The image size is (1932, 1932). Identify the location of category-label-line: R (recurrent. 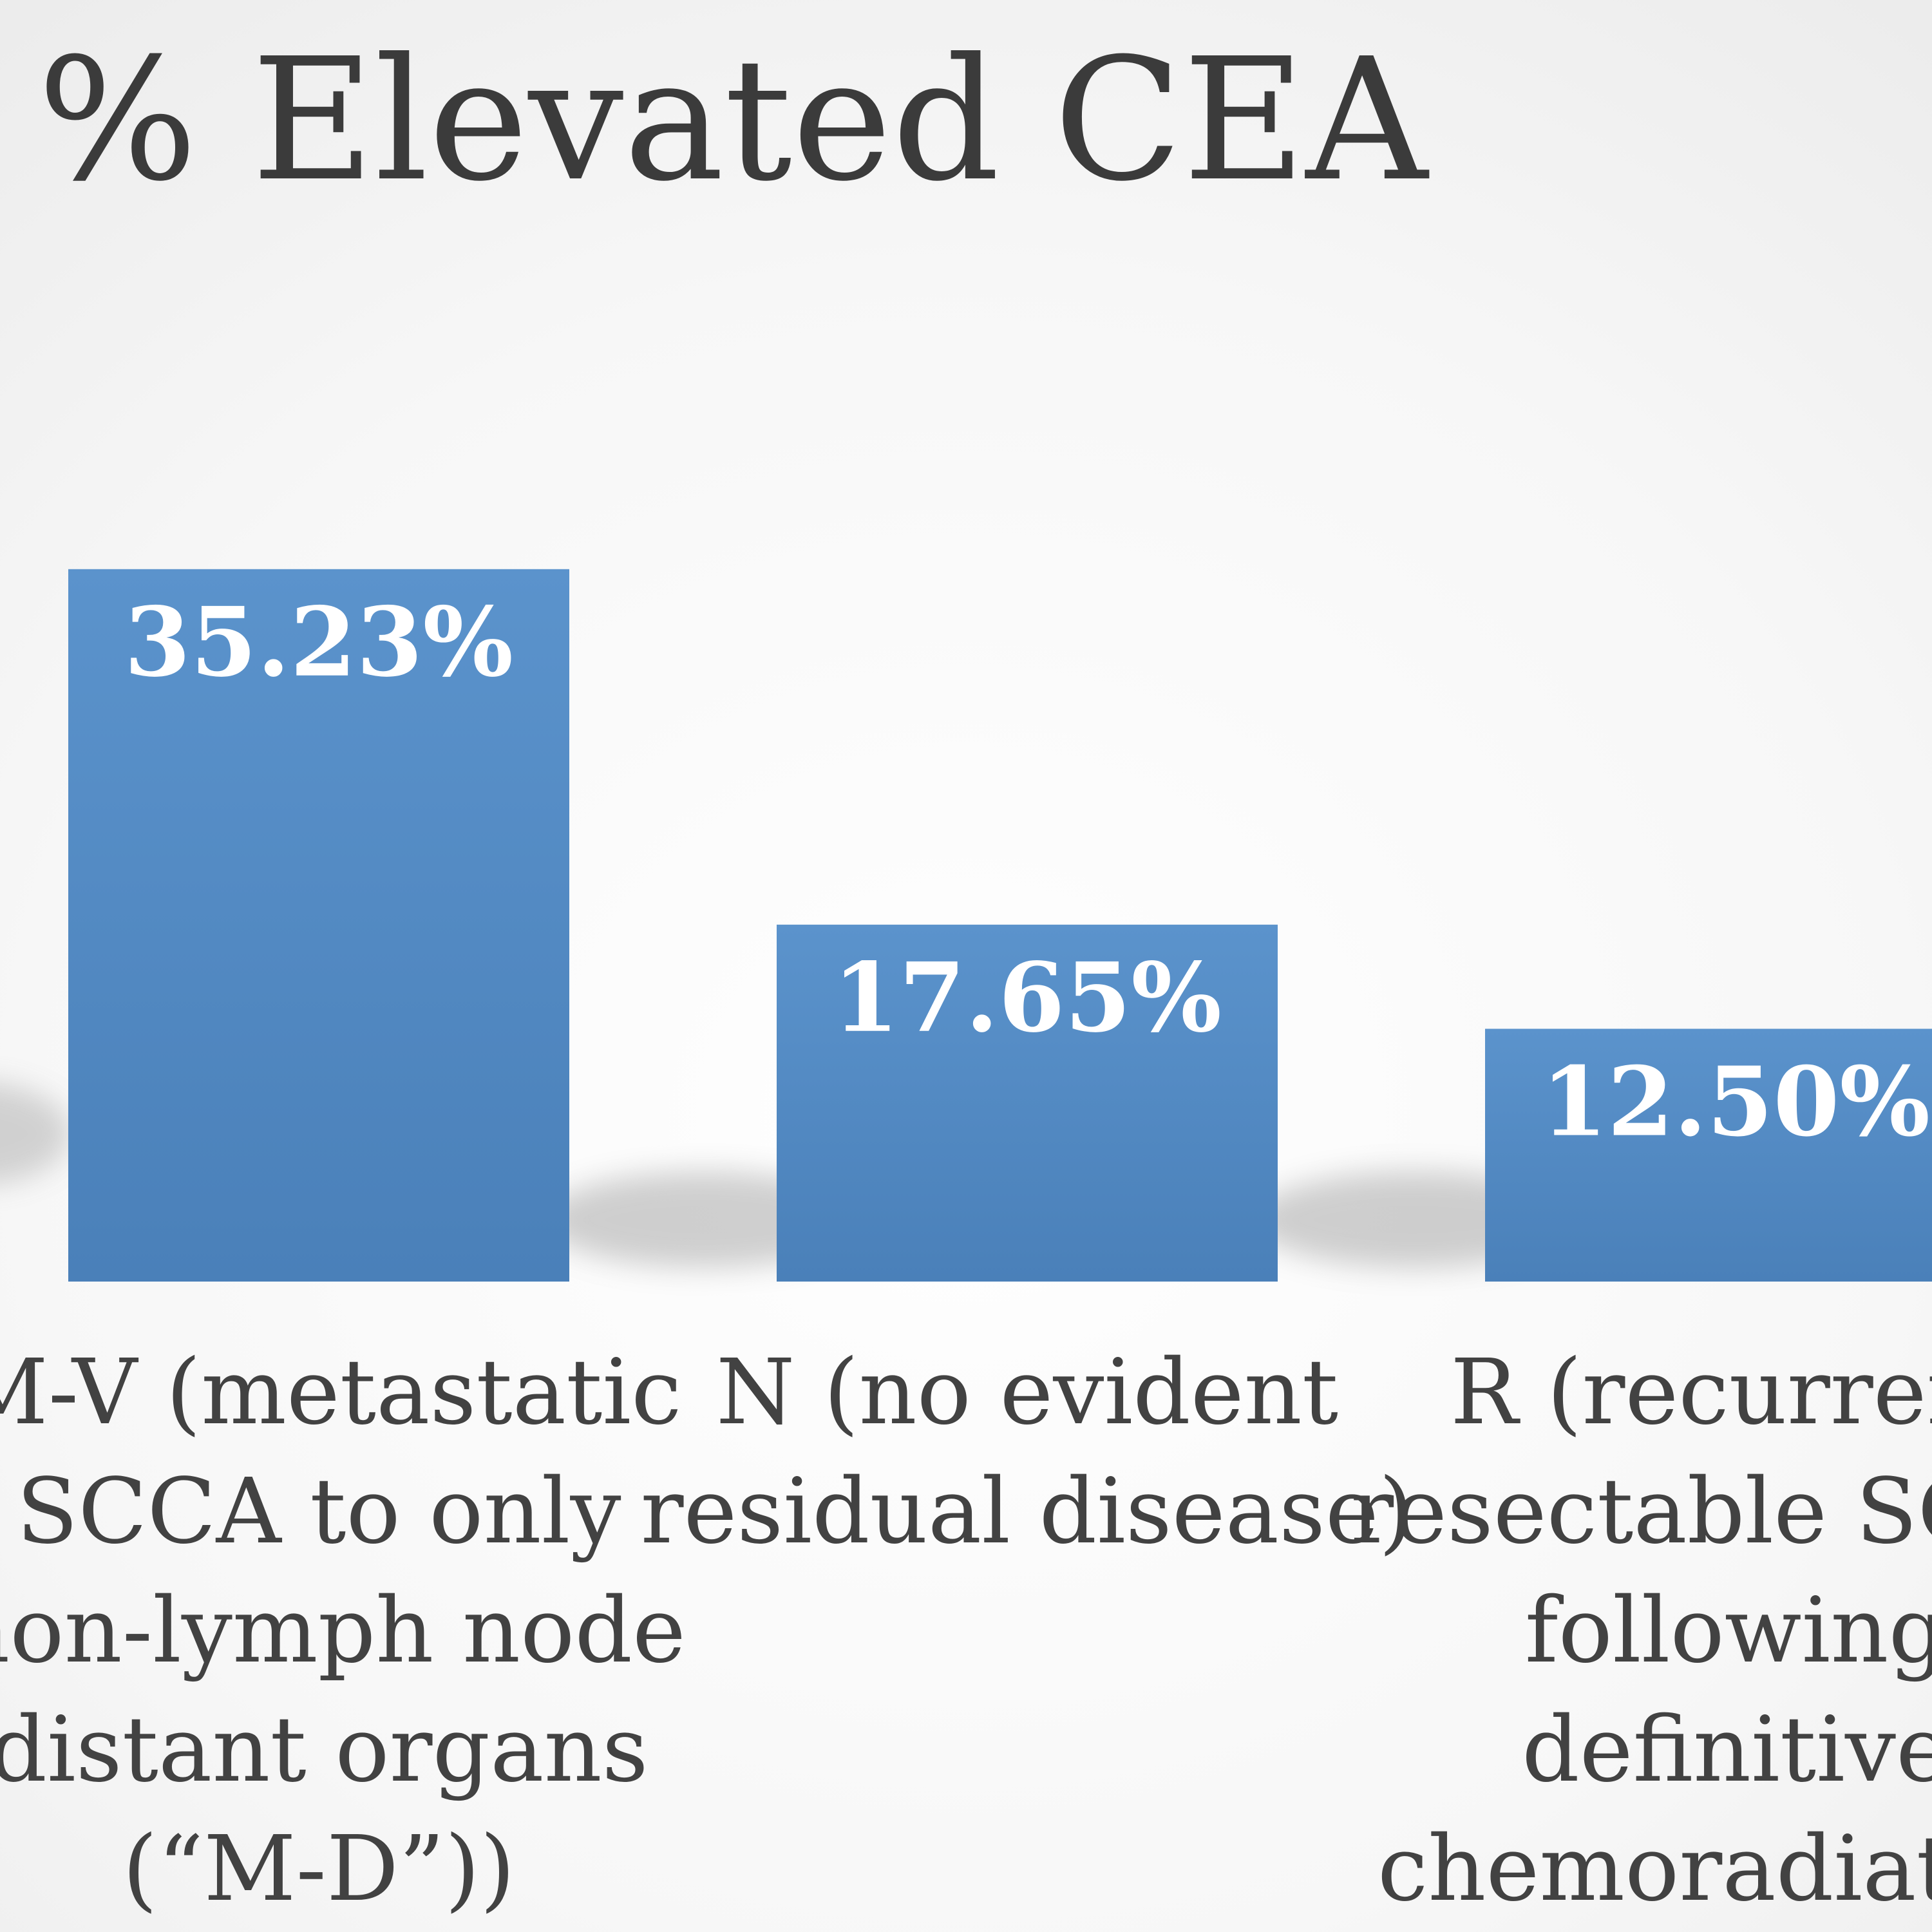
(1691, 1393).